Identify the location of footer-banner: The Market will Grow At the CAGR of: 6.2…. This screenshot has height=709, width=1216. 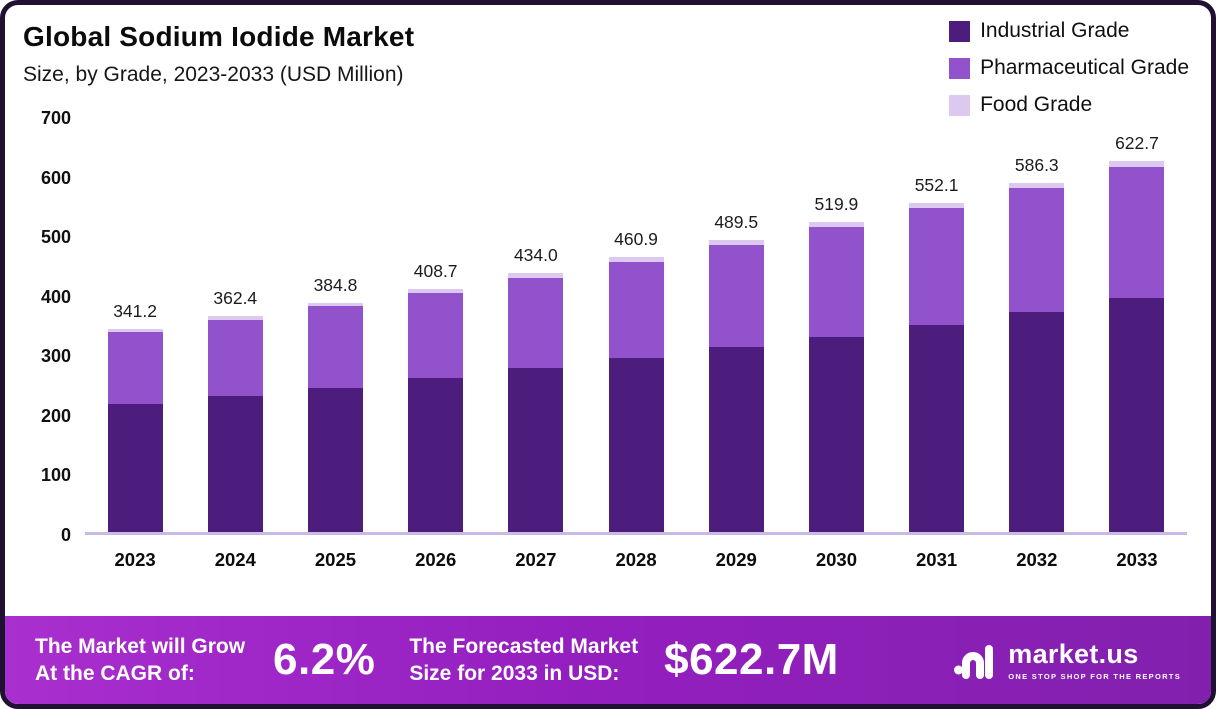
(608, 660).